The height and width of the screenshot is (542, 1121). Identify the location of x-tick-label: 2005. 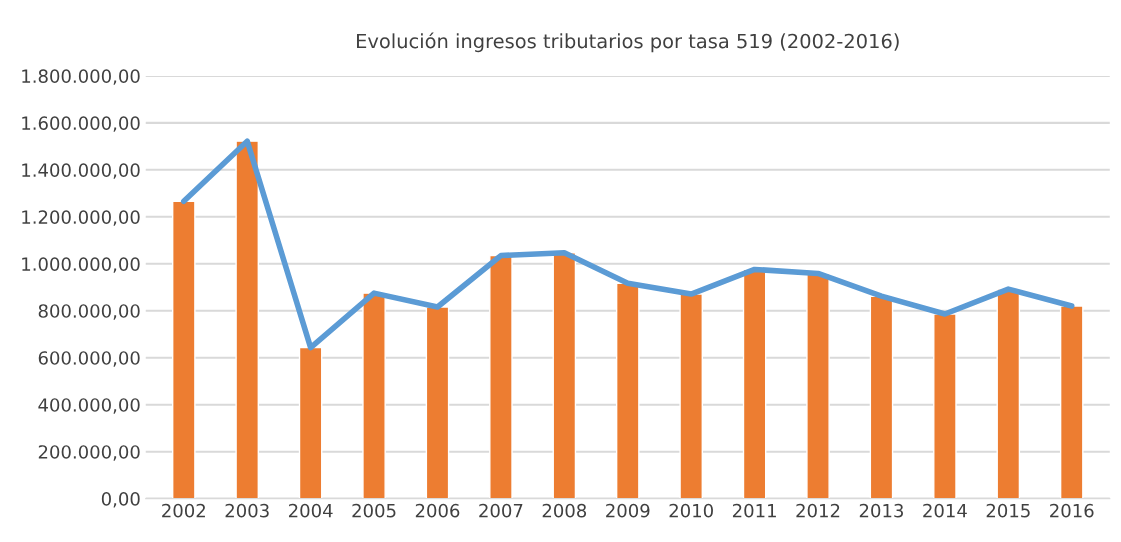
(374, 510).